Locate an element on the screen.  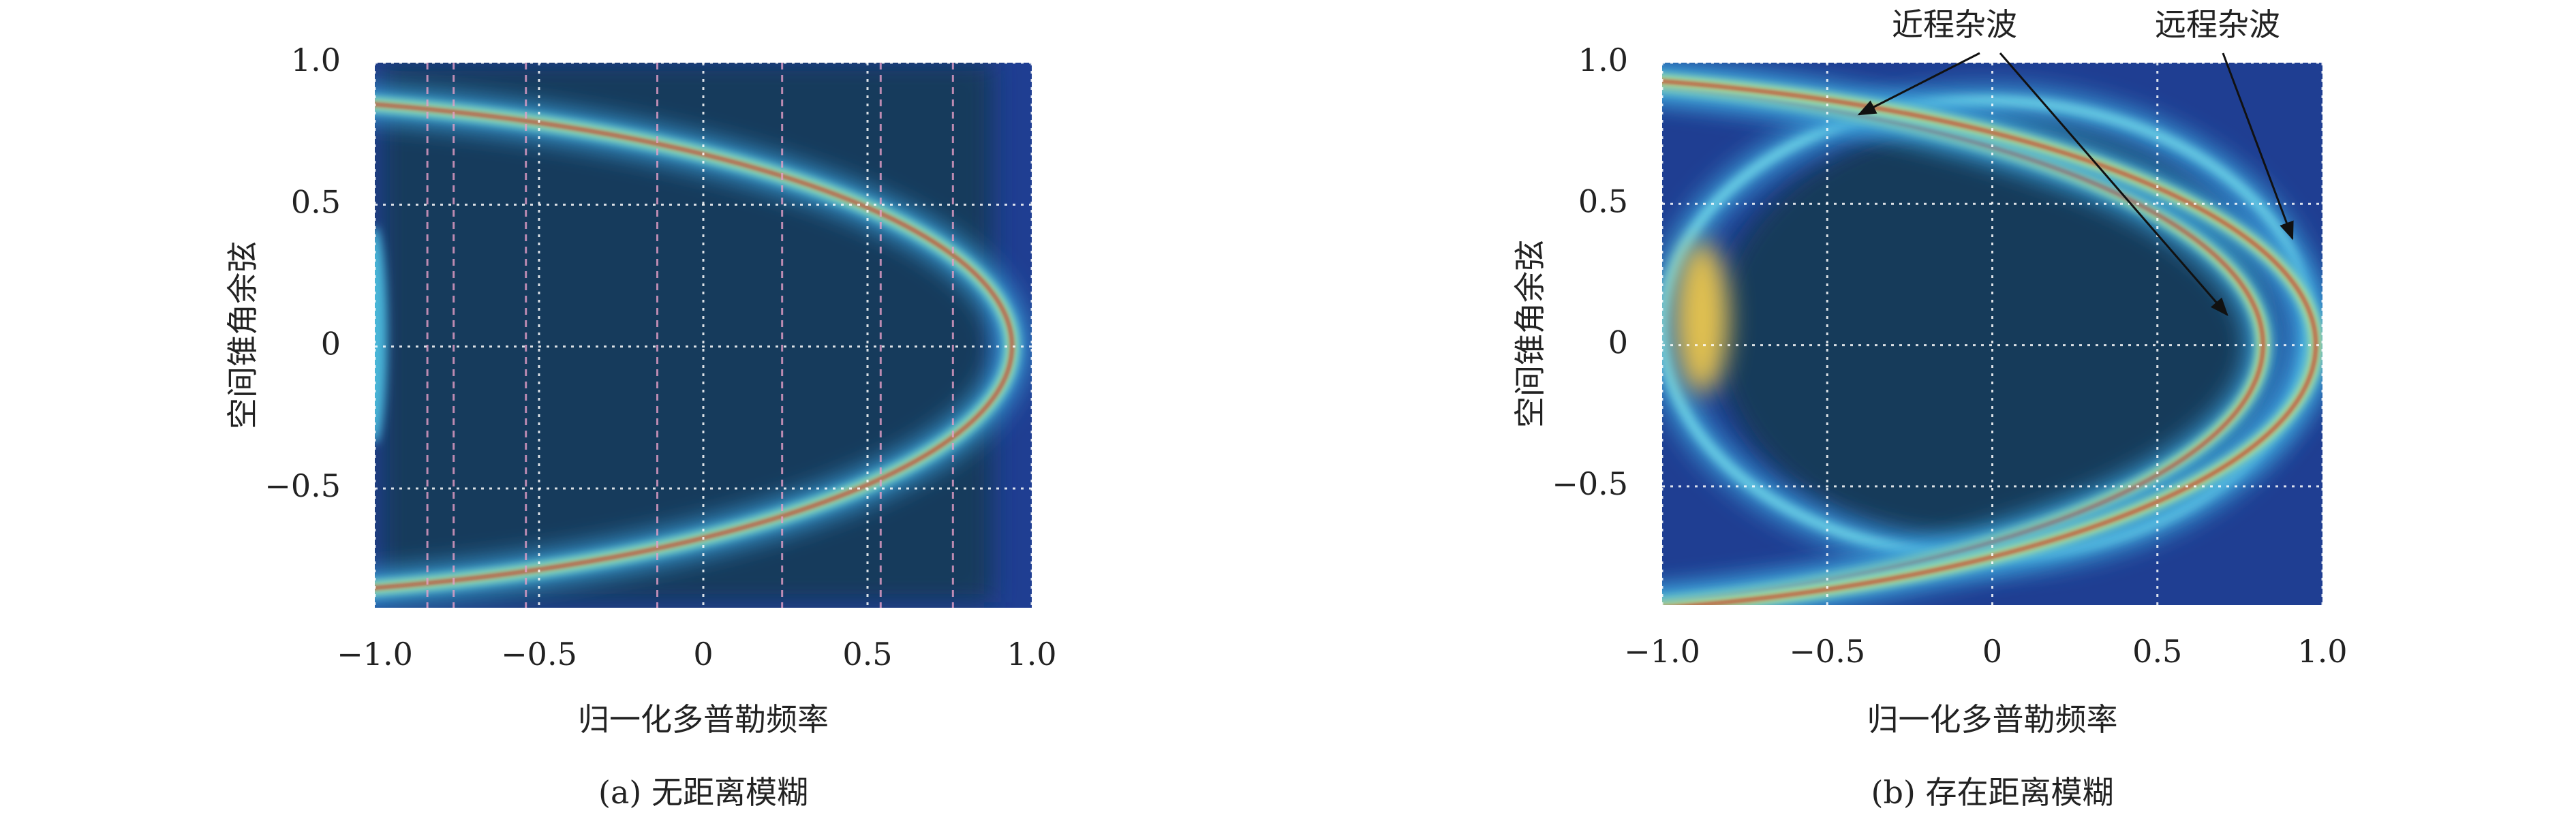
far-clutter-ridge is located at coordinates (1963, 345).